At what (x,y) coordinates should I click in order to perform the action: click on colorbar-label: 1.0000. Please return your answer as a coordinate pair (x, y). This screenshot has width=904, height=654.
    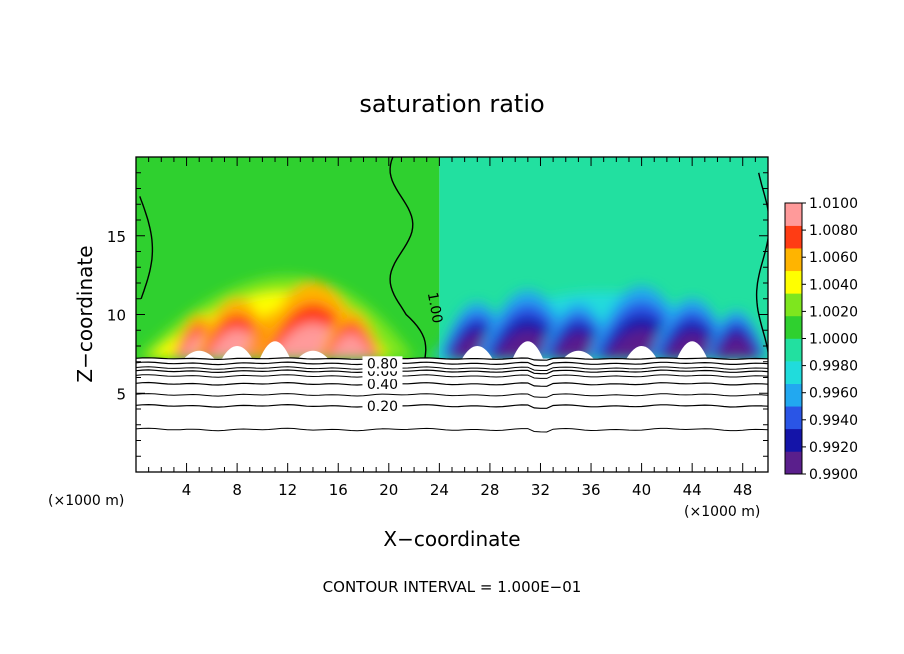
    Looking at the image, I should click on (833, 340).